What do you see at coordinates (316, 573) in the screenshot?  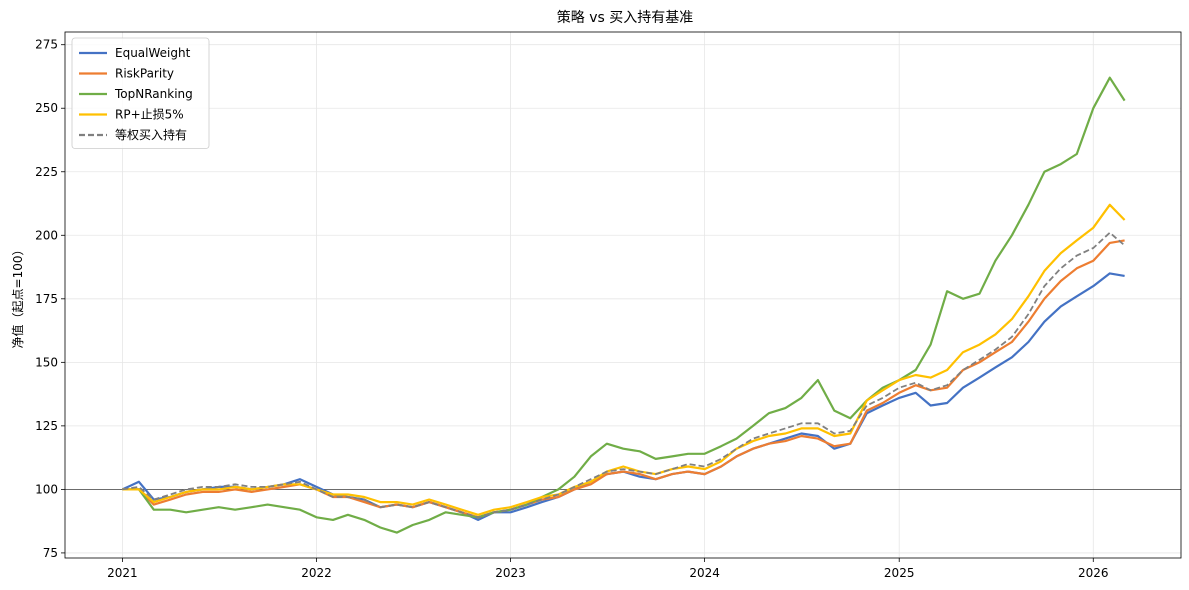 I see `x-tick-label: 2022` at bounding box center [316, 573].